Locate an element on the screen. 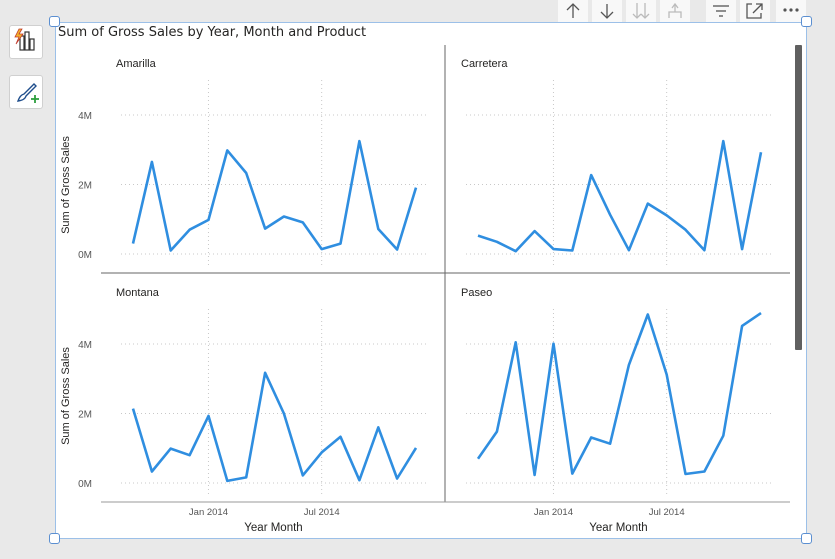  focus-mode-icon is located at coordinates (754, 11).